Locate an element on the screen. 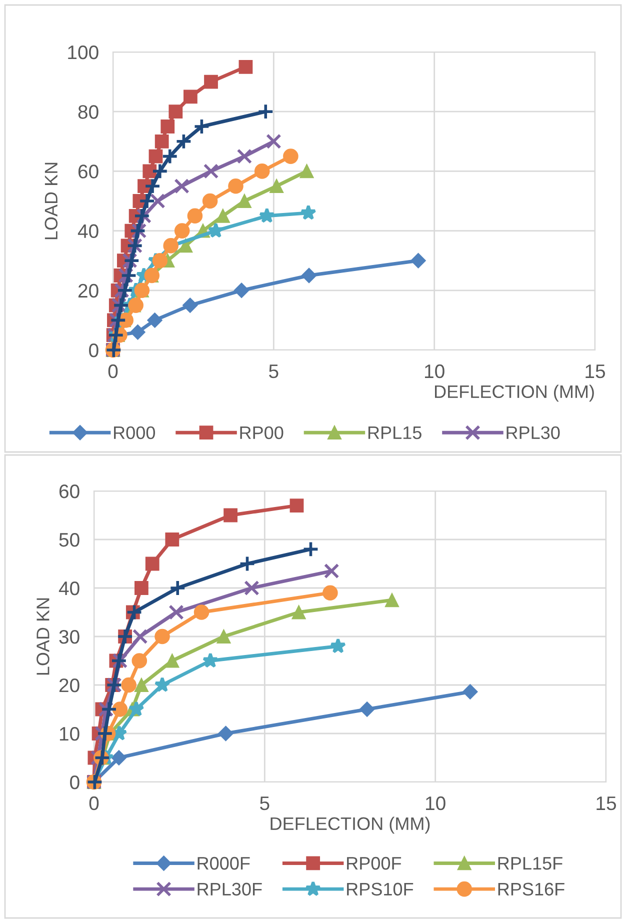 The width and height of the screenshot is (626, 921). legend-label: RP00F is located at coordinates (374, 863).